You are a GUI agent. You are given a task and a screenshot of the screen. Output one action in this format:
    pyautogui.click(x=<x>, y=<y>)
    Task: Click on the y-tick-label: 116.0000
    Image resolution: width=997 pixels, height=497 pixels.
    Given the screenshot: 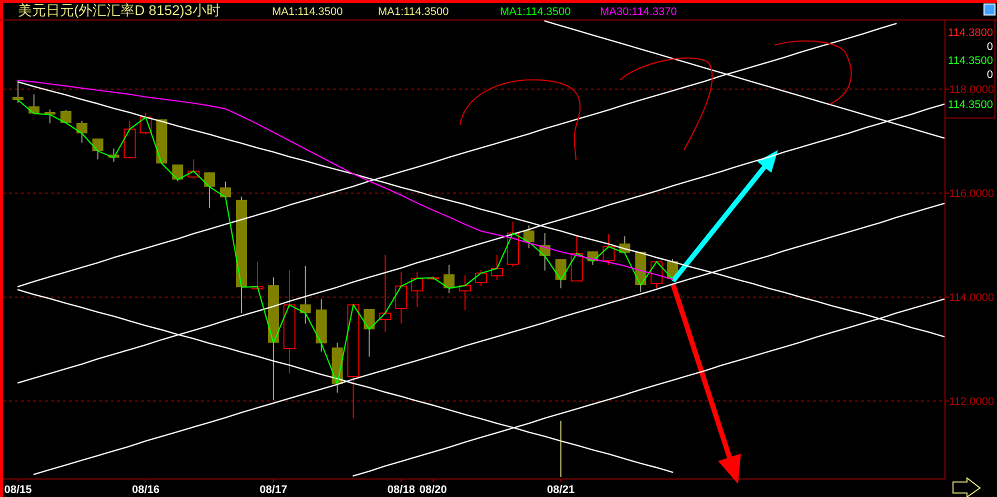 What is the action you would take?
    pyautogui.click(x=971, y=194)
    